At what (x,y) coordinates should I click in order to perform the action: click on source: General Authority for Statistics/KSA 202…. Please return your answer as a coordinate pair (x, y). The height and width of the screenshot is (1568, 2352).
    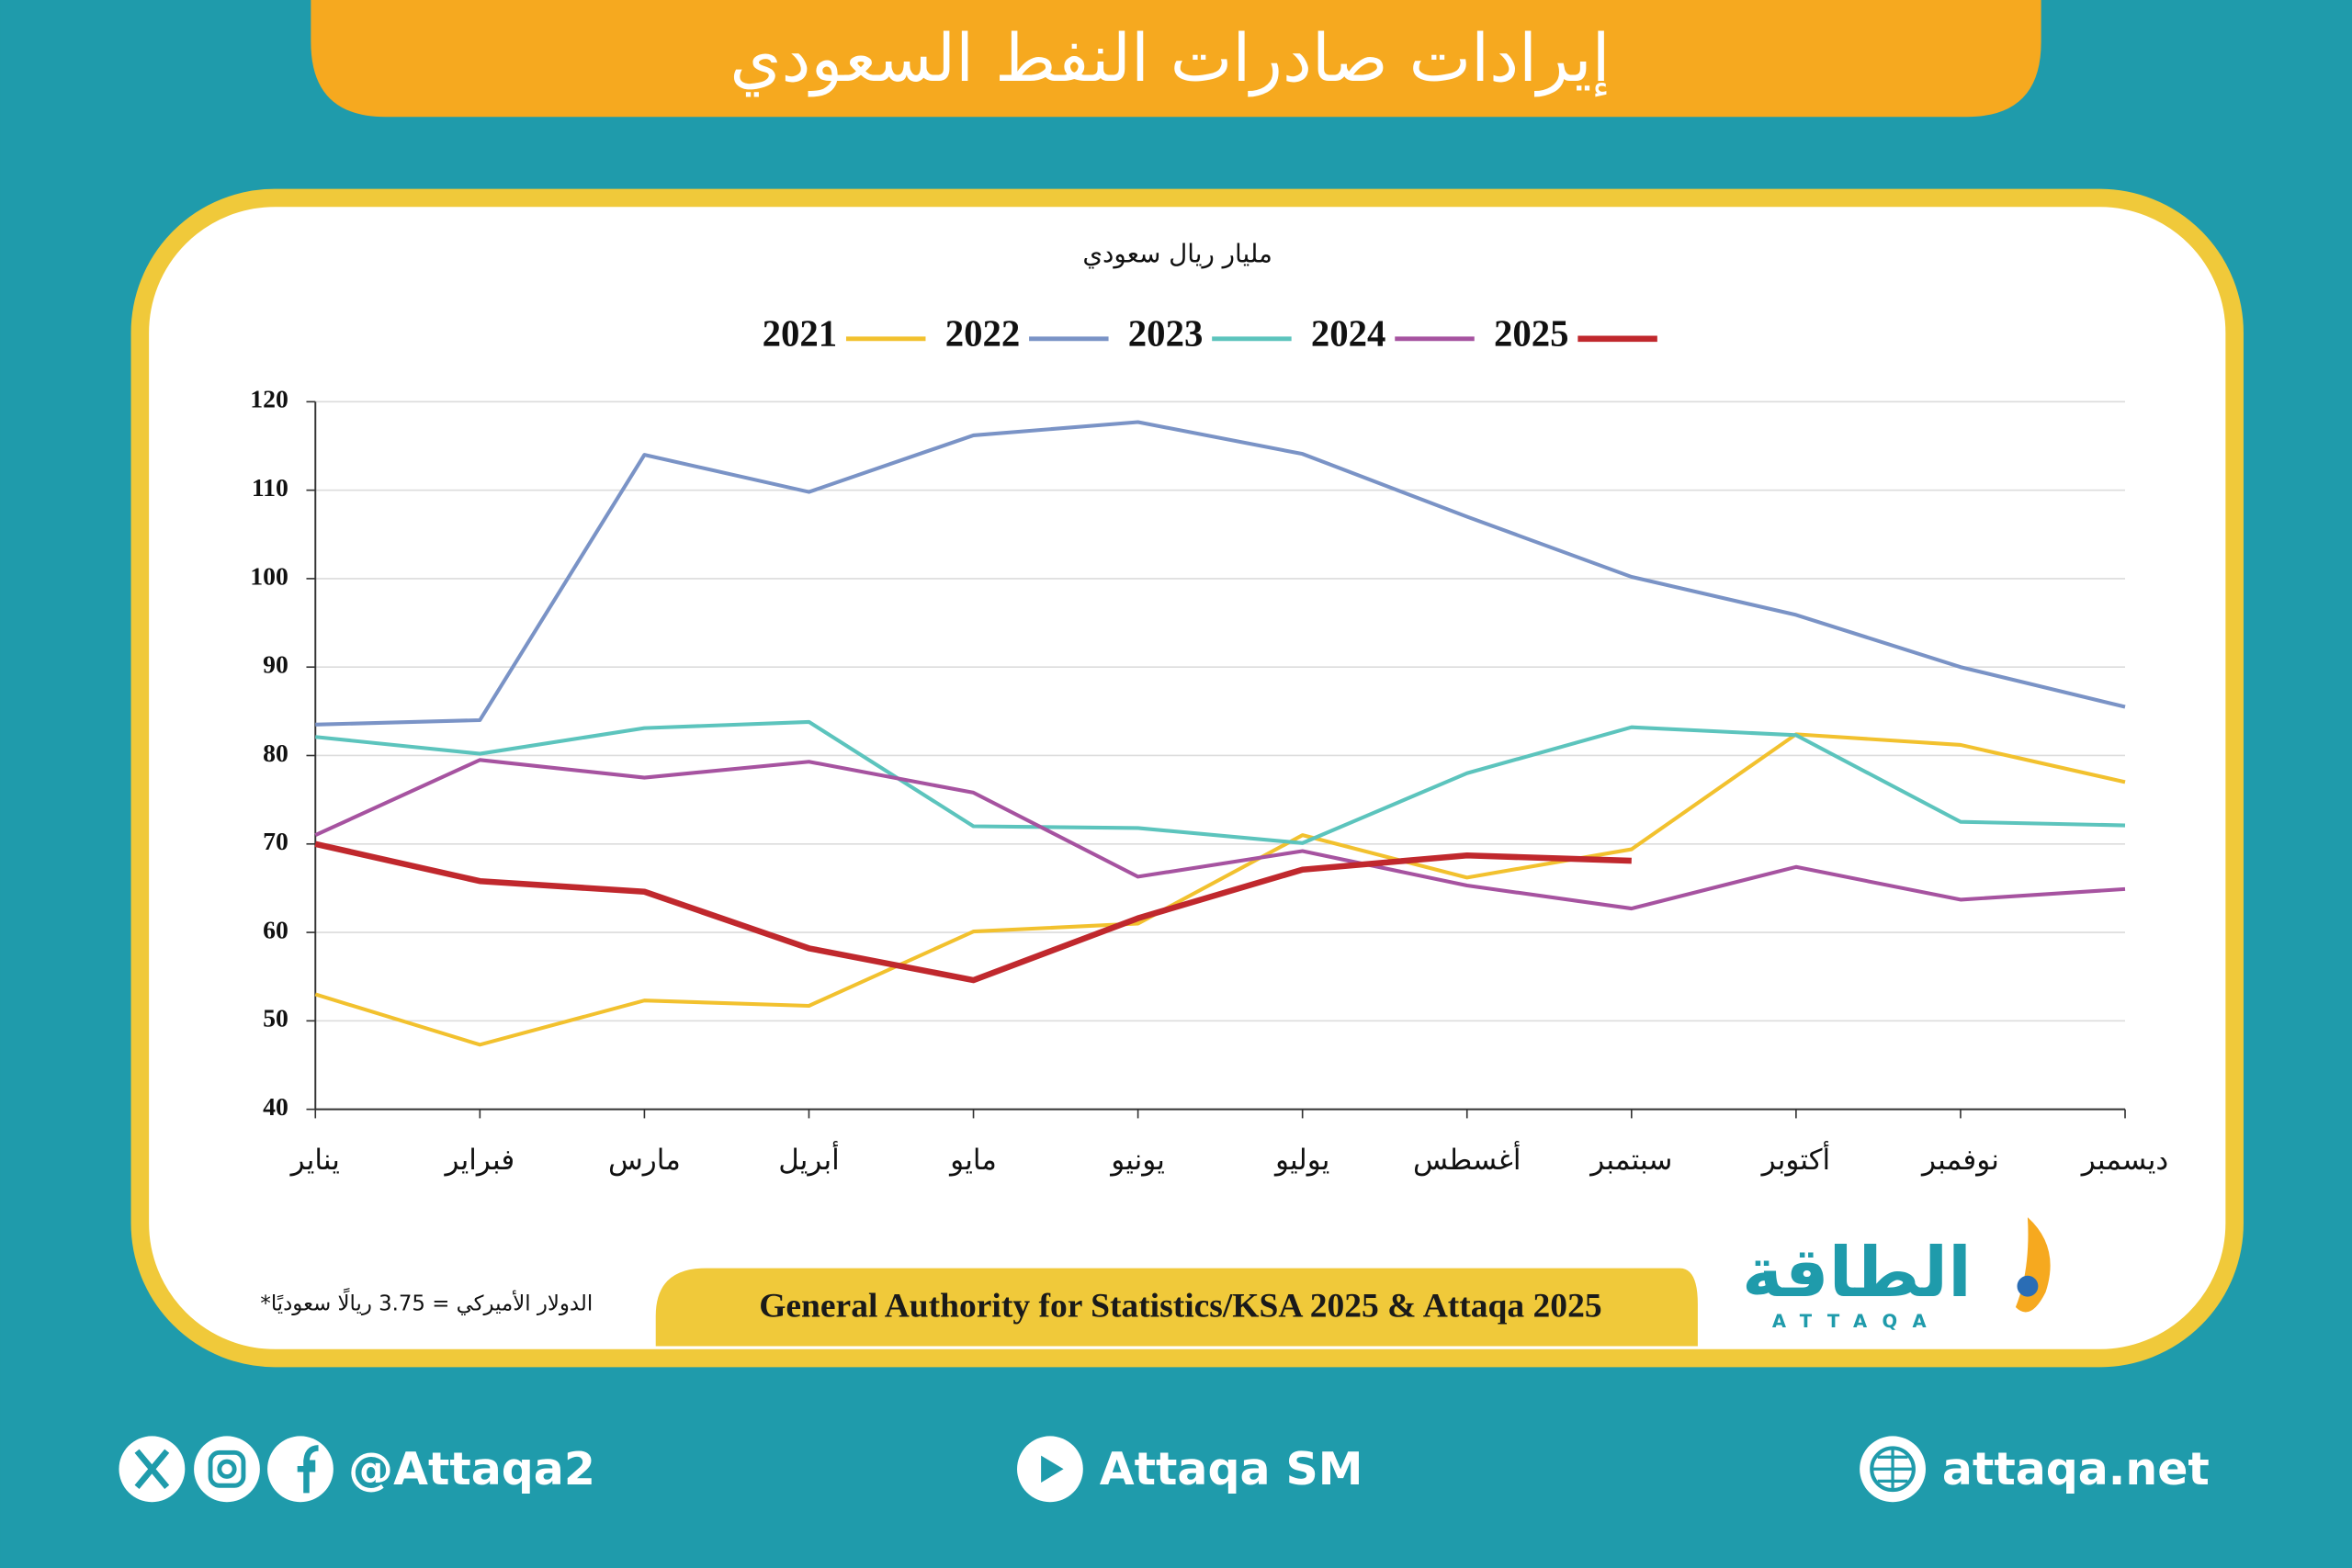
    Looking at the image, I should click on (1180, 1306).